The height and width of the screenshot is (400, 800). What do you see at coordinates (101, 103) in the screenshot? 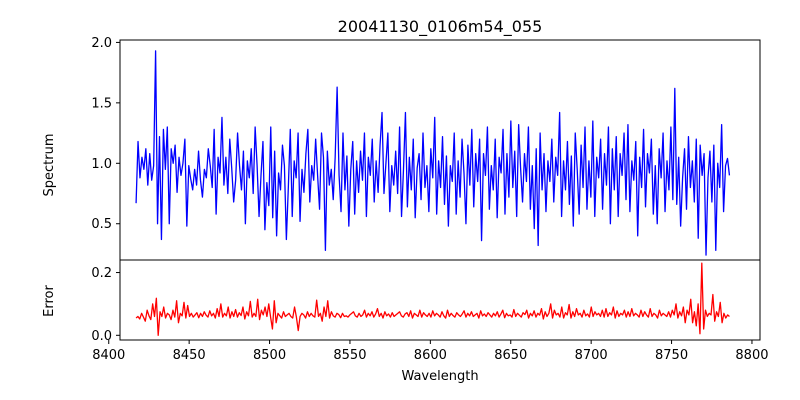
I see `spectrum-y-tick-label: 1.5` at bounding box center [101, 103].